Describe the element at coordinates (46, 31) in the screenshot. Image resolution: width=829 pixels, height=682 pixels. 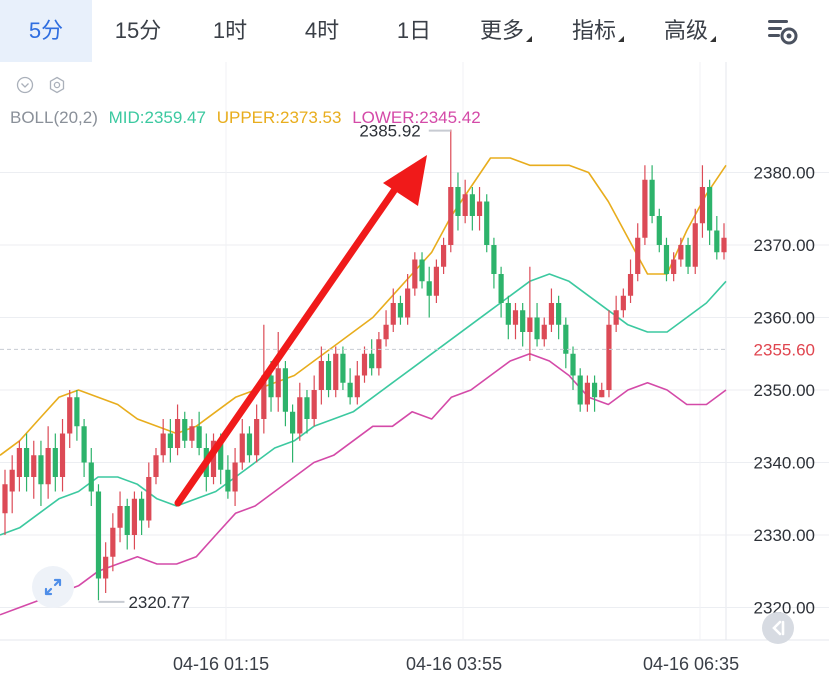
I see `tab-5min: 5分` at that location.